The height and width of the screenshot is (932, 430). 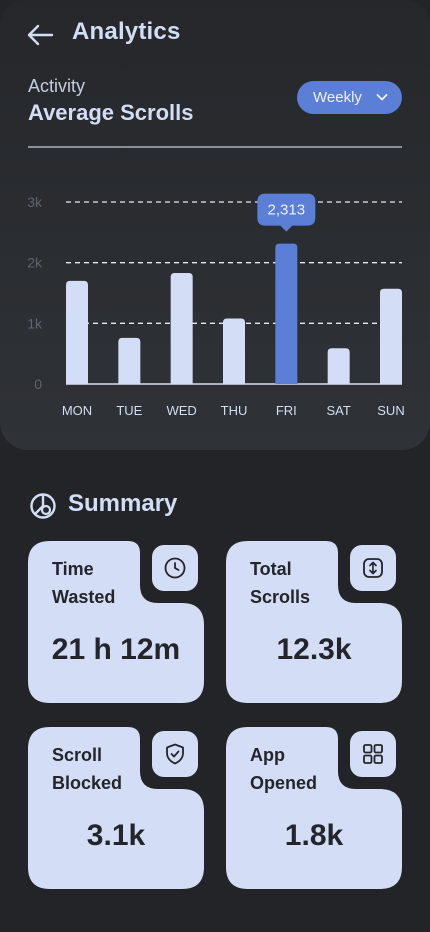 What do you see at coordinates (390, 410) in the screenshot?
I see `x-tick-label: SUN` at bounding box center [390, 410].